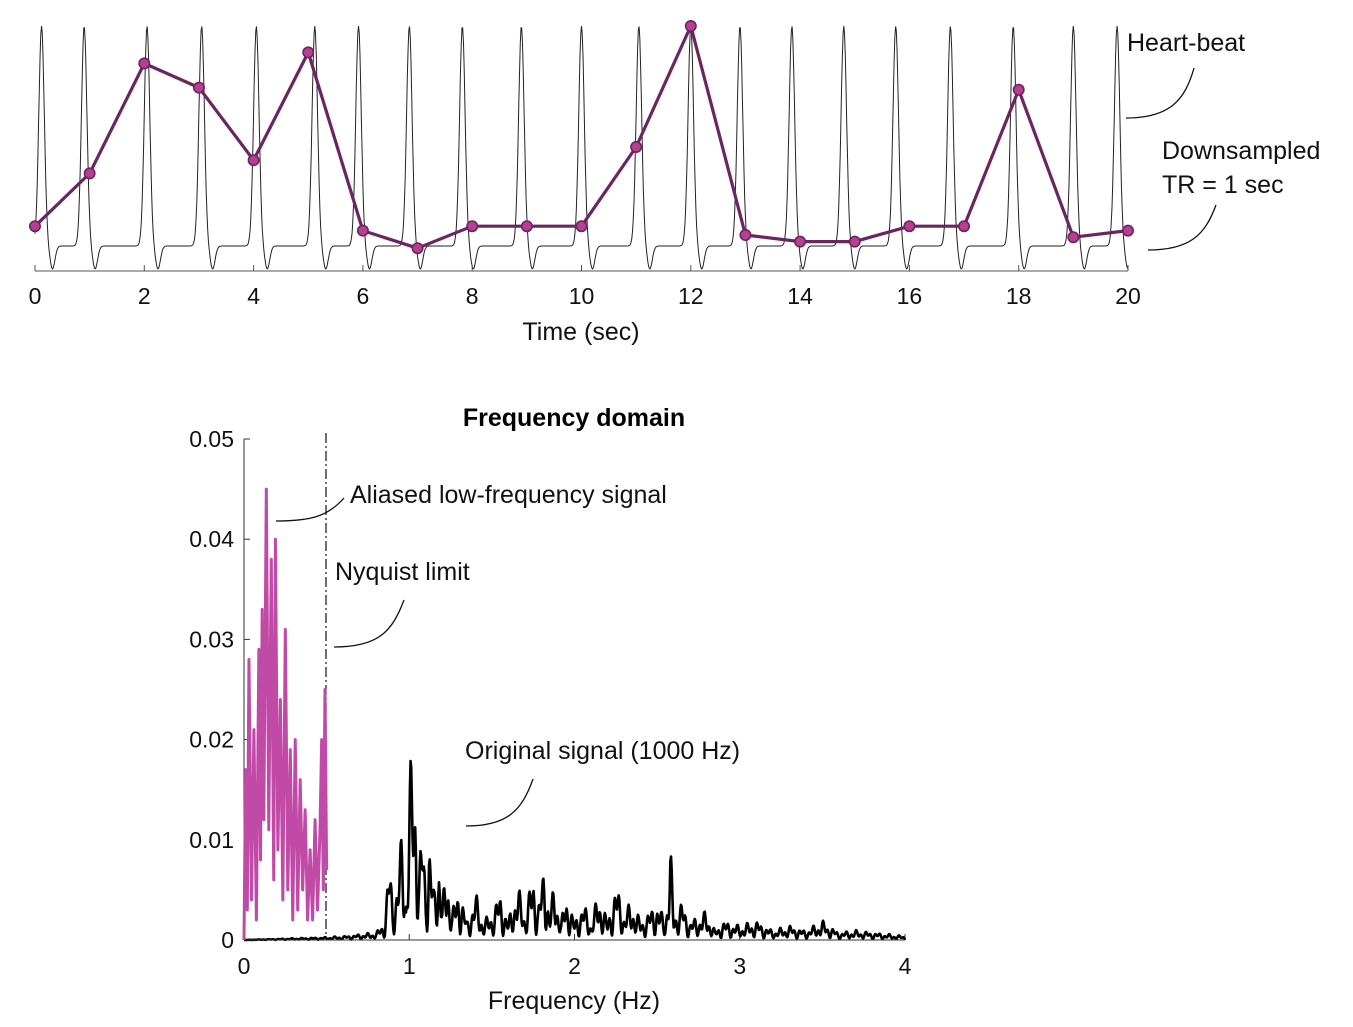  Describe the element at coordinates (409, 966) in the screenshot. I see `frequency-tick-label: 1` at that location.